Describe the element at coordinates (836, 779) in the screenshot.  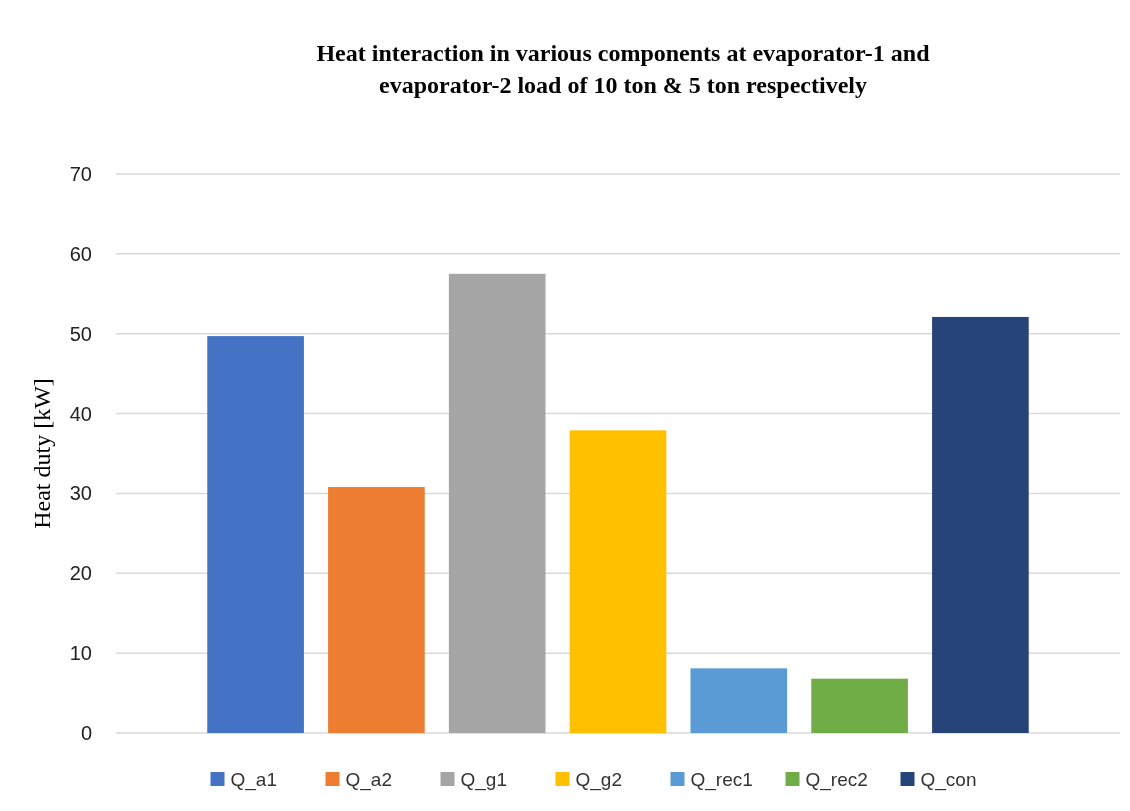
I see `legend-label: Q_rec2` at that location.